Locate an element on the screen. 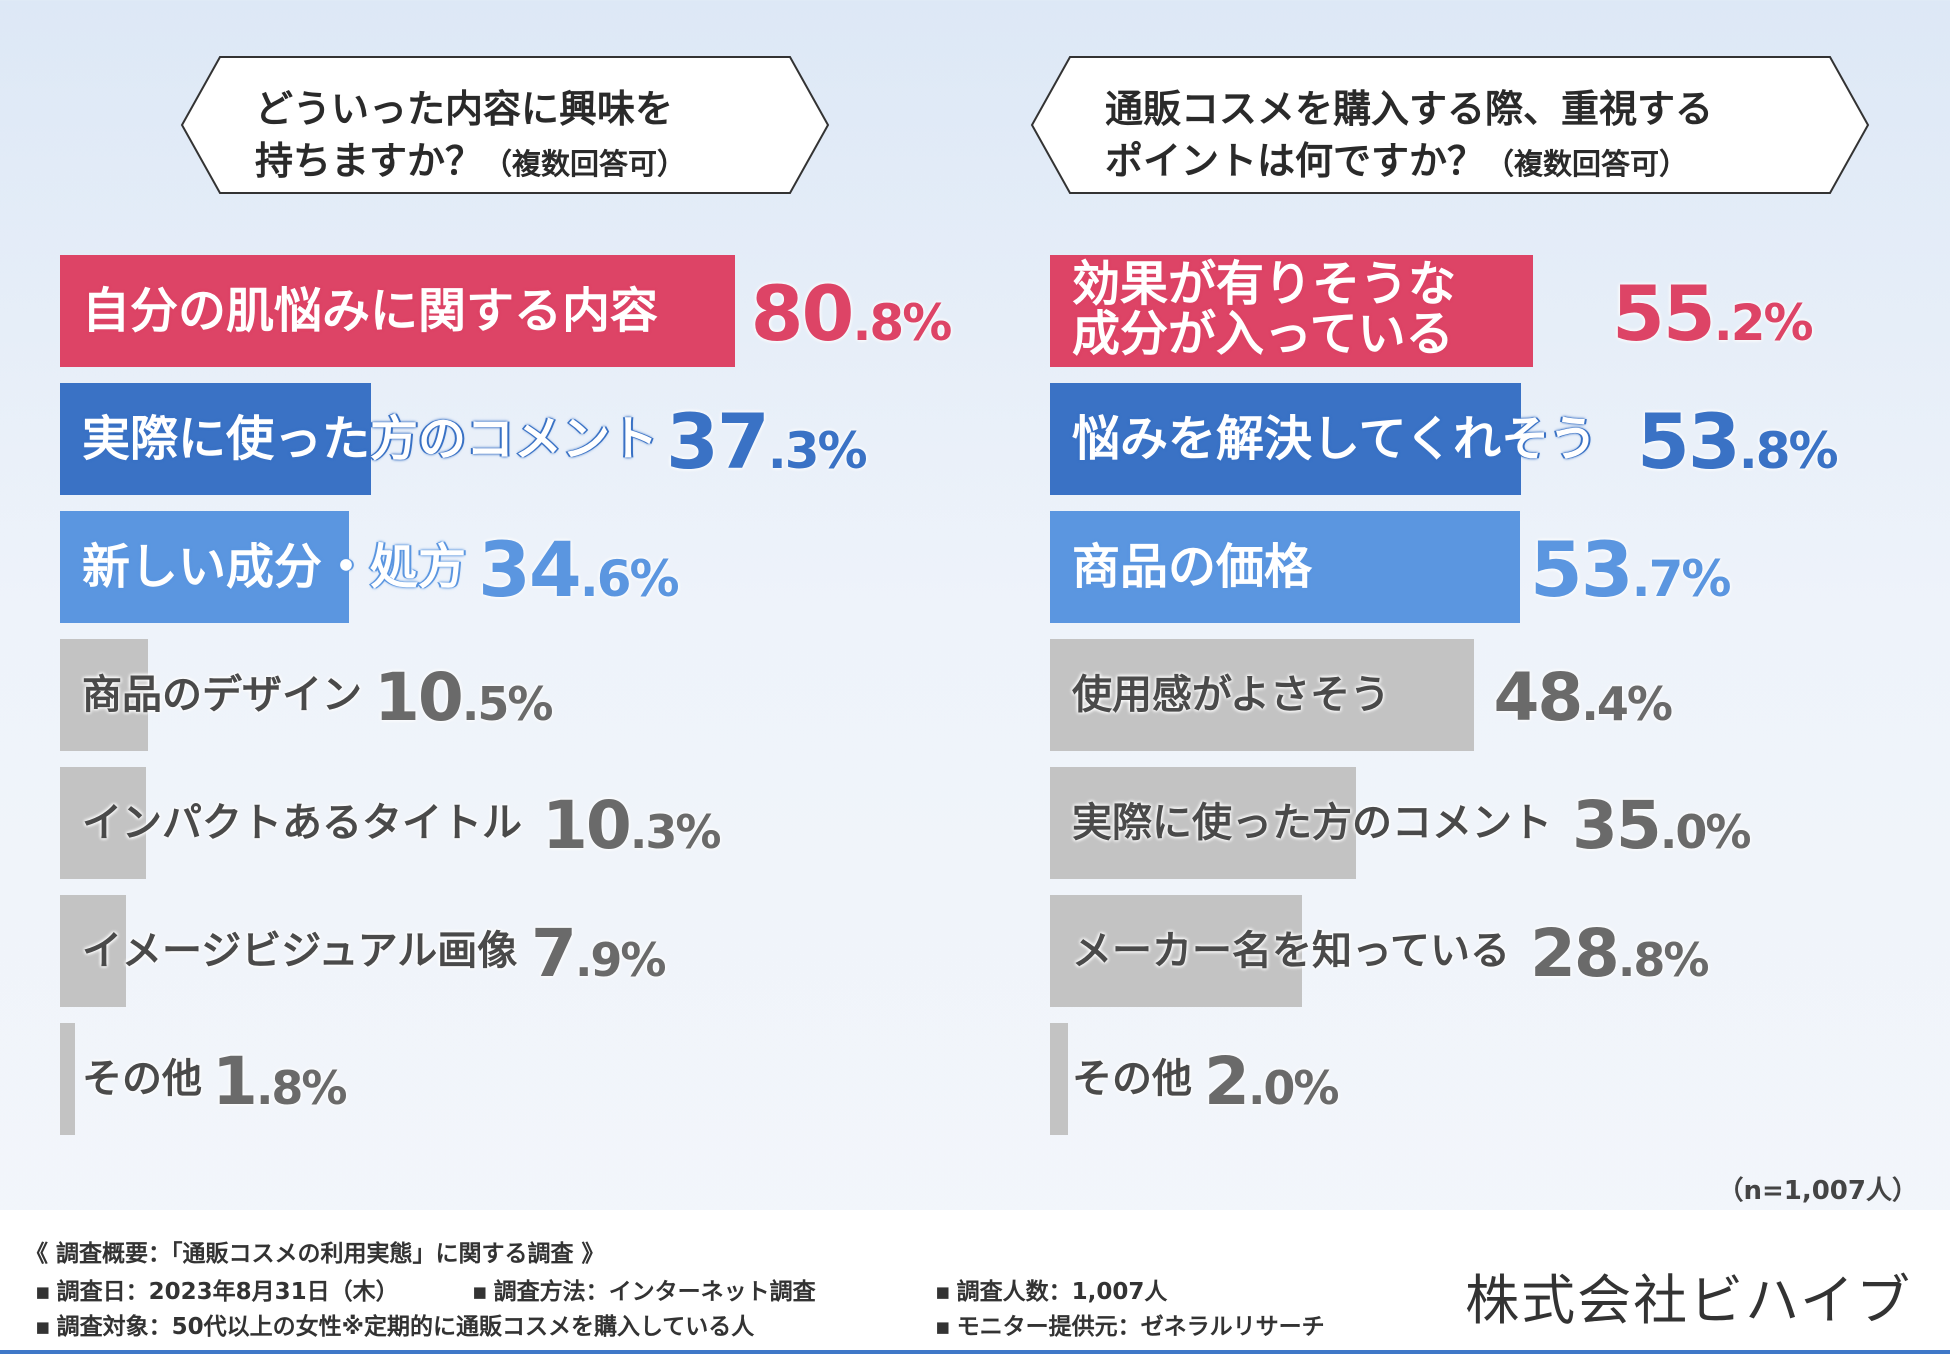  bar-label: 効果が有りそうな 成分が入っている is located at coordinates (1332, 313).